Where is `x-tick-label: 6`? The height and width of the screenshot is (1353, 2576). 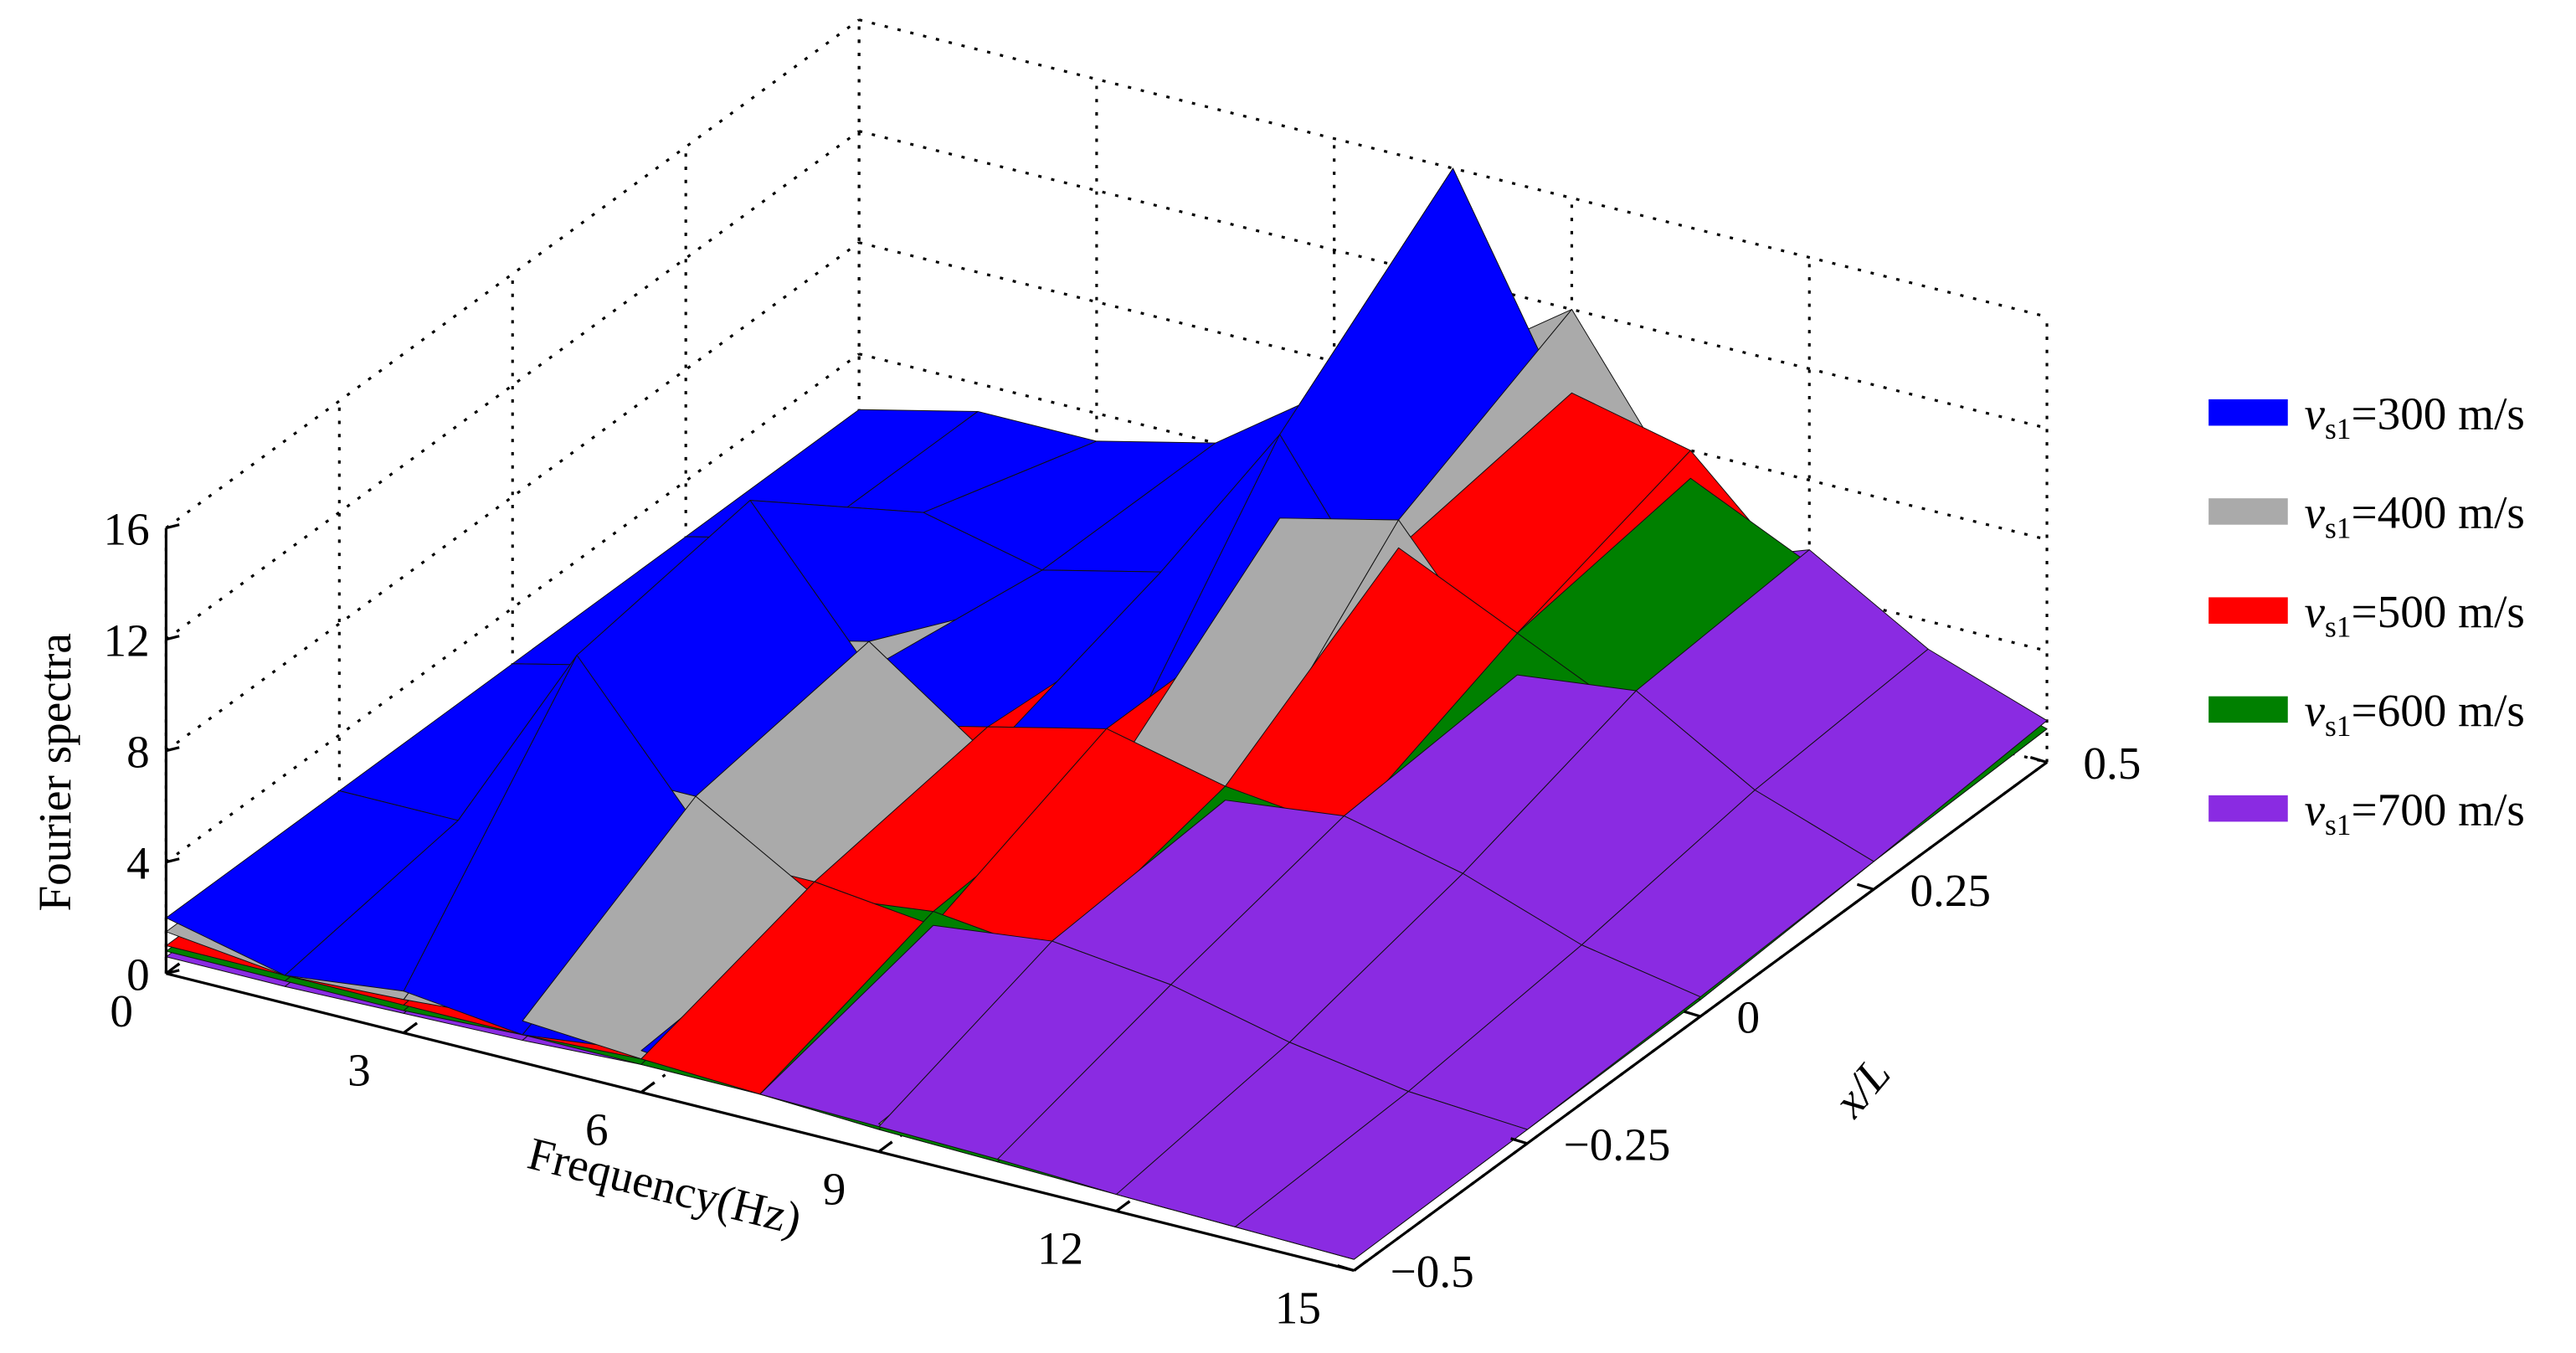
x-tick-label: 6 is located at coordinates (597, 1129).